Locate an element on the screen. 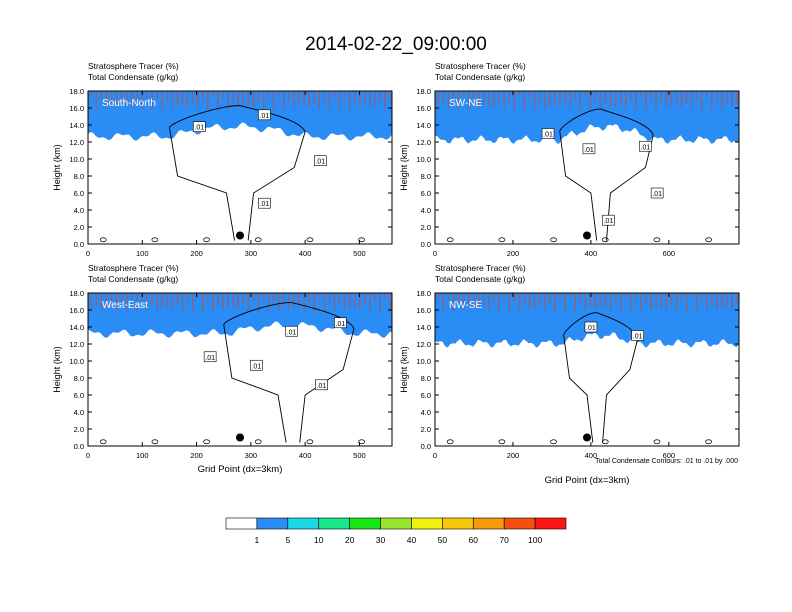  colorbar-label: 60 is located at coordinates (474, 540).